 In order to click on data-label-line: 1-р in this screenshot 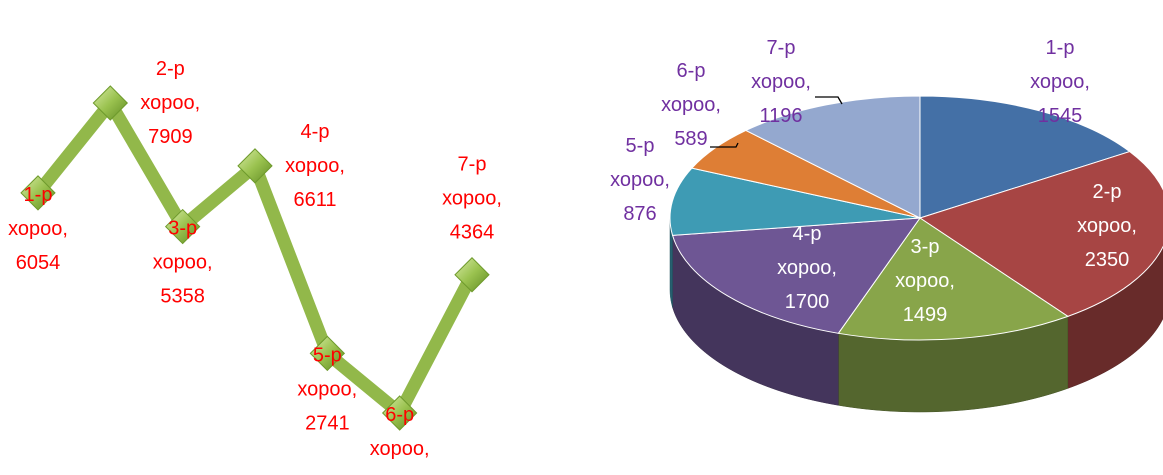, I will do `click(38, 195)`.